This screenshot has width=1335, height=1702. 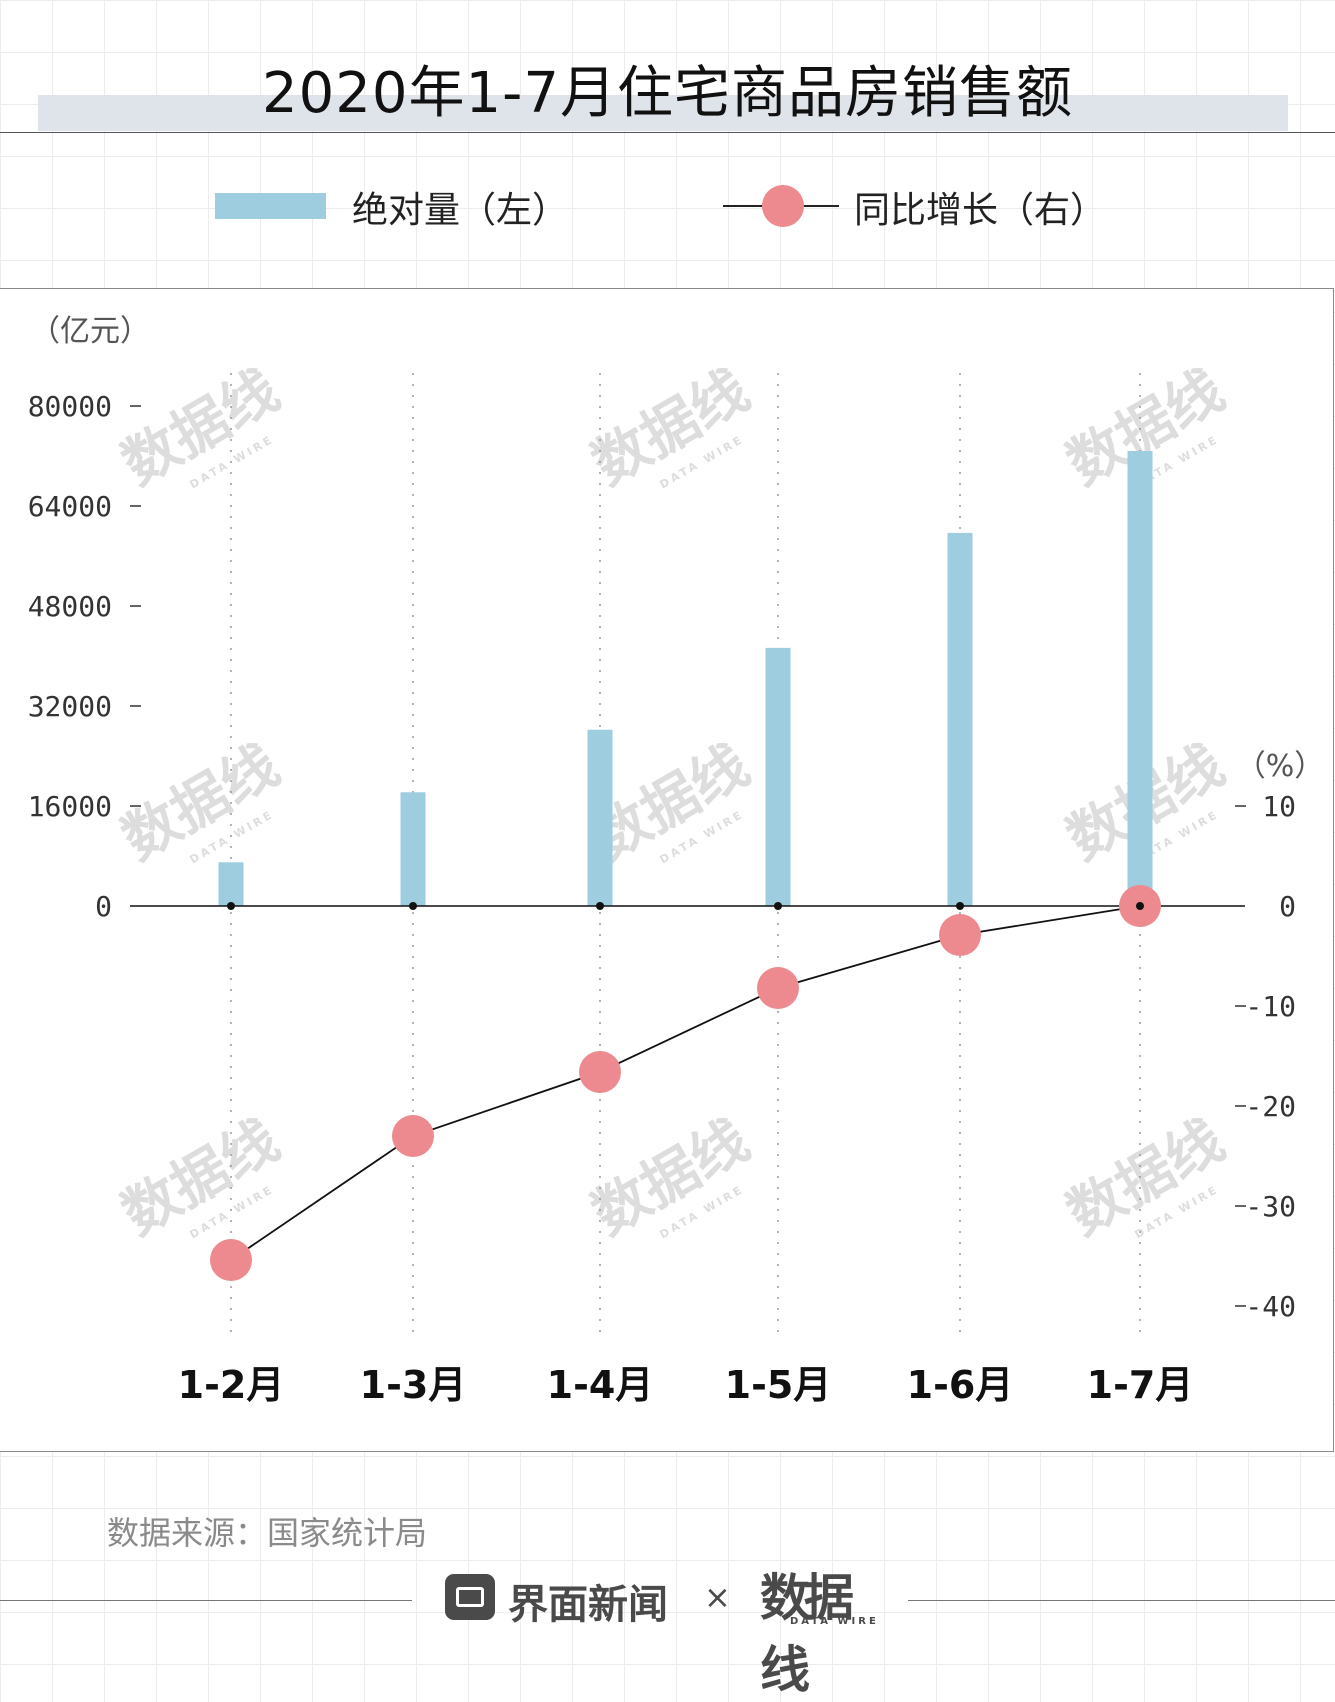 What do you see at coordinates (960, 719) in the screenshot?
I see `bar-1-6月` at bounding box center [960, 719].